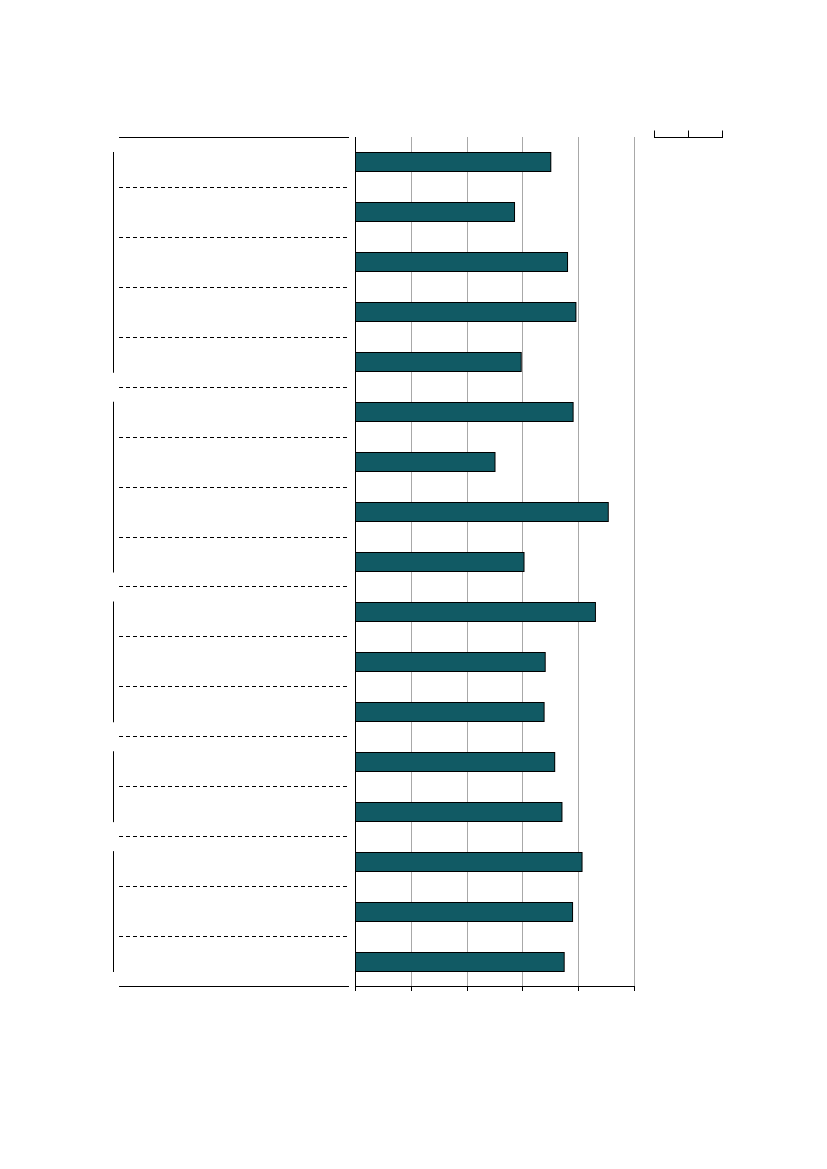 This screenshot has height=1169, width=827. I want to click on legend-marker, so click(688, 134).